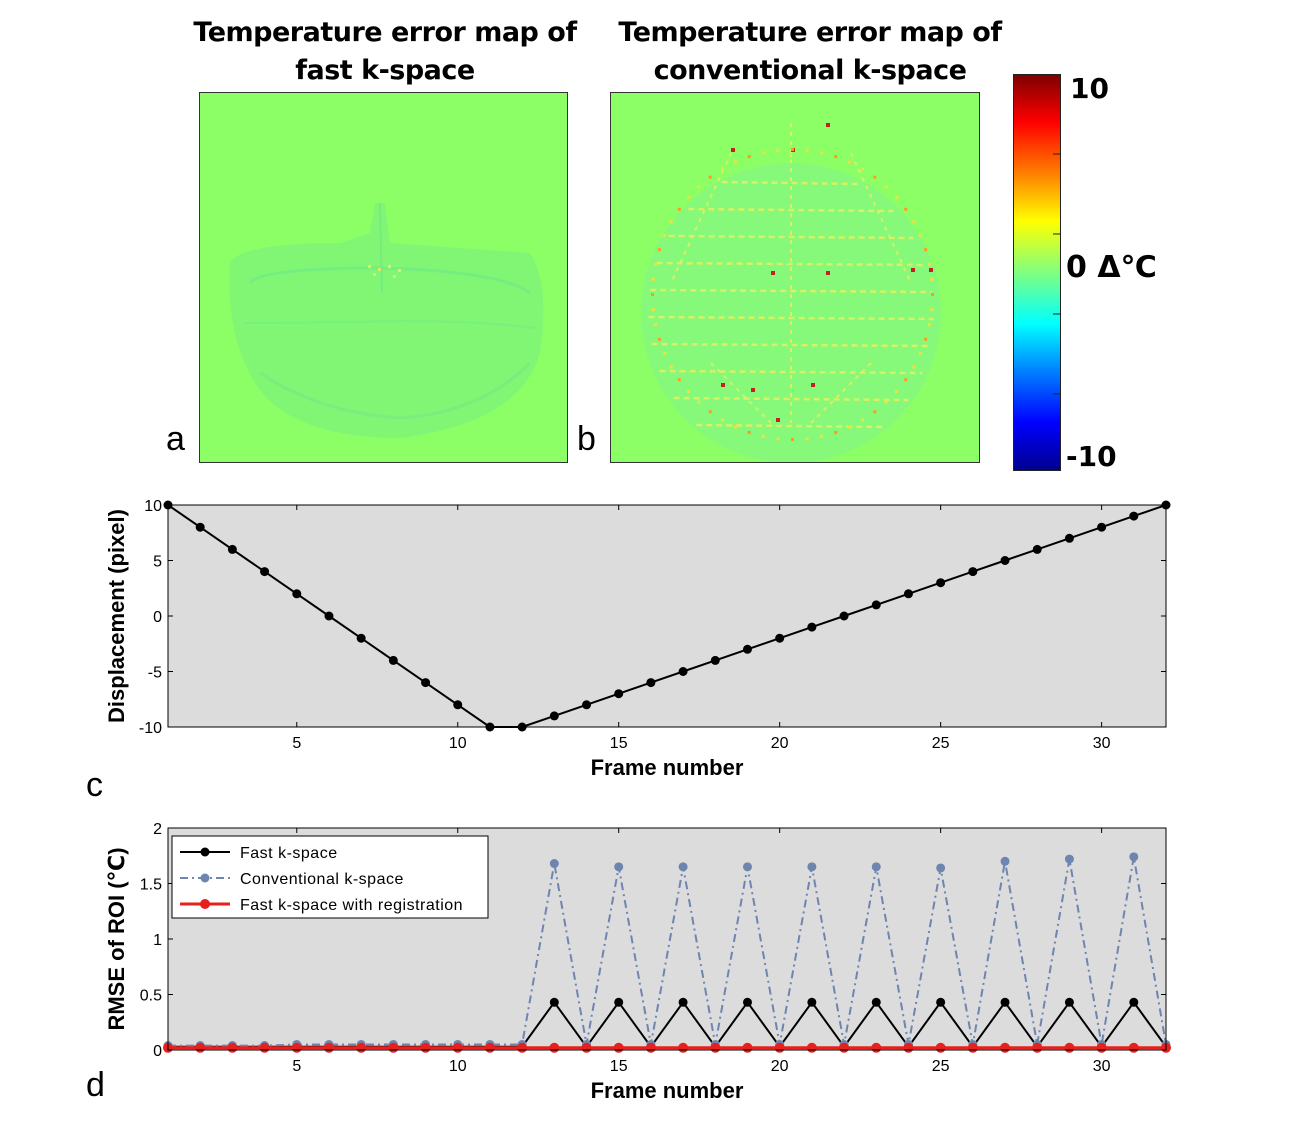 Image resolution: width=1292 pixels, height=1132 pixels. I want to click on error-map-fast, so click(383, 277).